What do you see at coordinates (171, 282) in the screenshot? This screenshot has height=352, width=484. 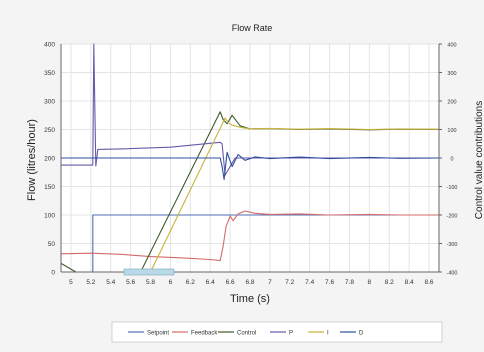 I see `x-tick-label: 6` at bounding box center [171, 282].